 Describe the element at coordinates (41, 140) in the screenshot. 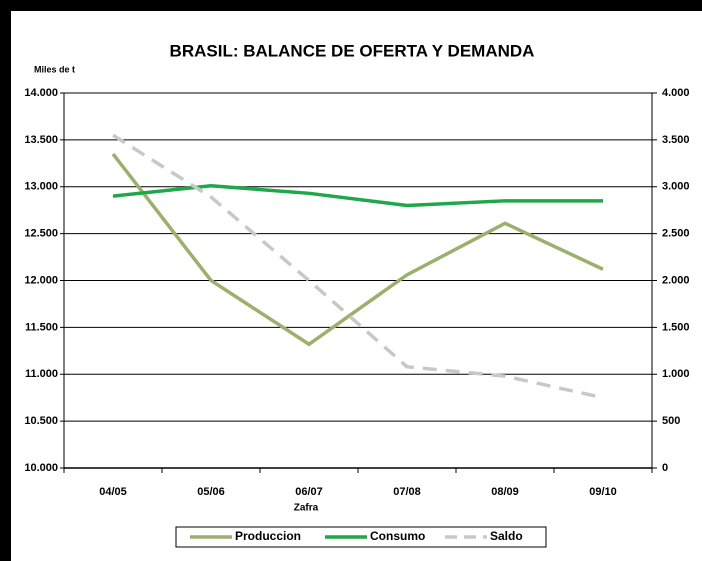

I see `y-tick-label: 13.500` at that location.